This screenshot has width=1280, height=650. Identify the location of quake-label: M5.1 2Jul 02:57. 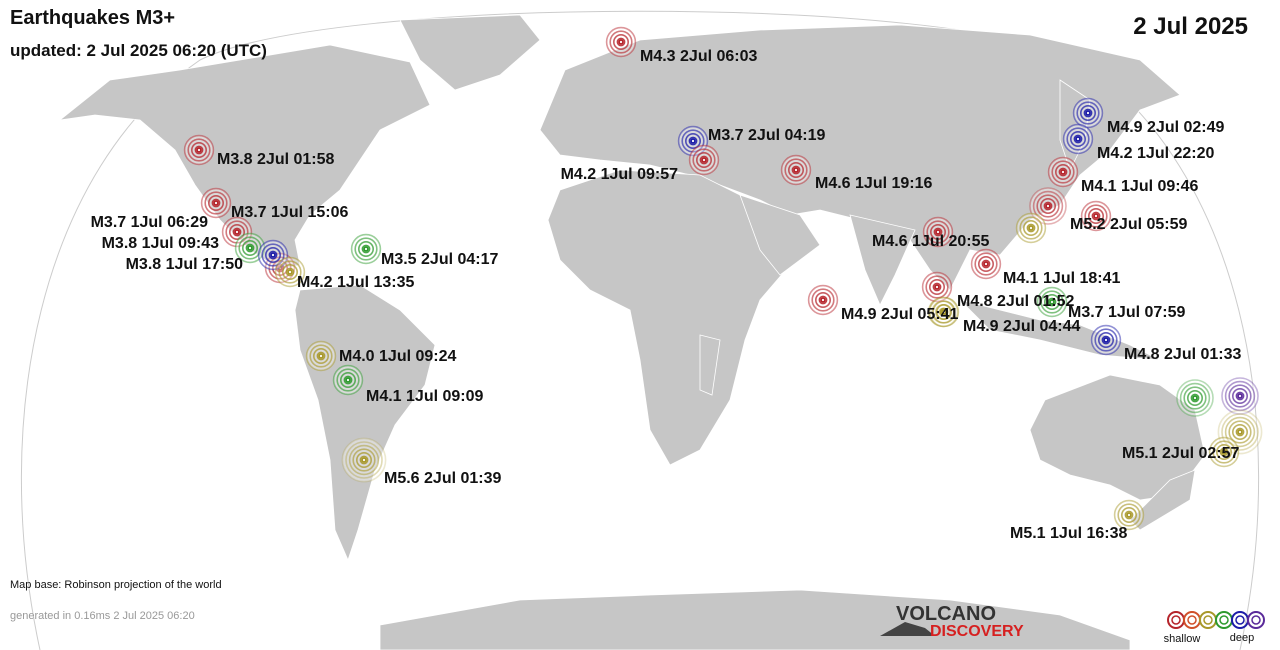
(1181, 453).